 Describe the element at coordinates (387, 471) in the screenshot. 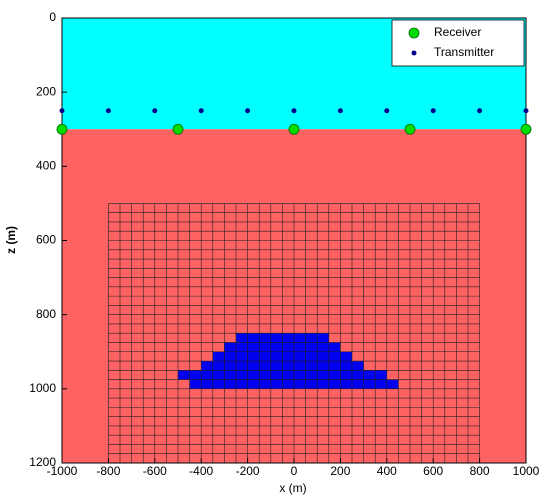

I see `x-tick-label: 400` at that location.